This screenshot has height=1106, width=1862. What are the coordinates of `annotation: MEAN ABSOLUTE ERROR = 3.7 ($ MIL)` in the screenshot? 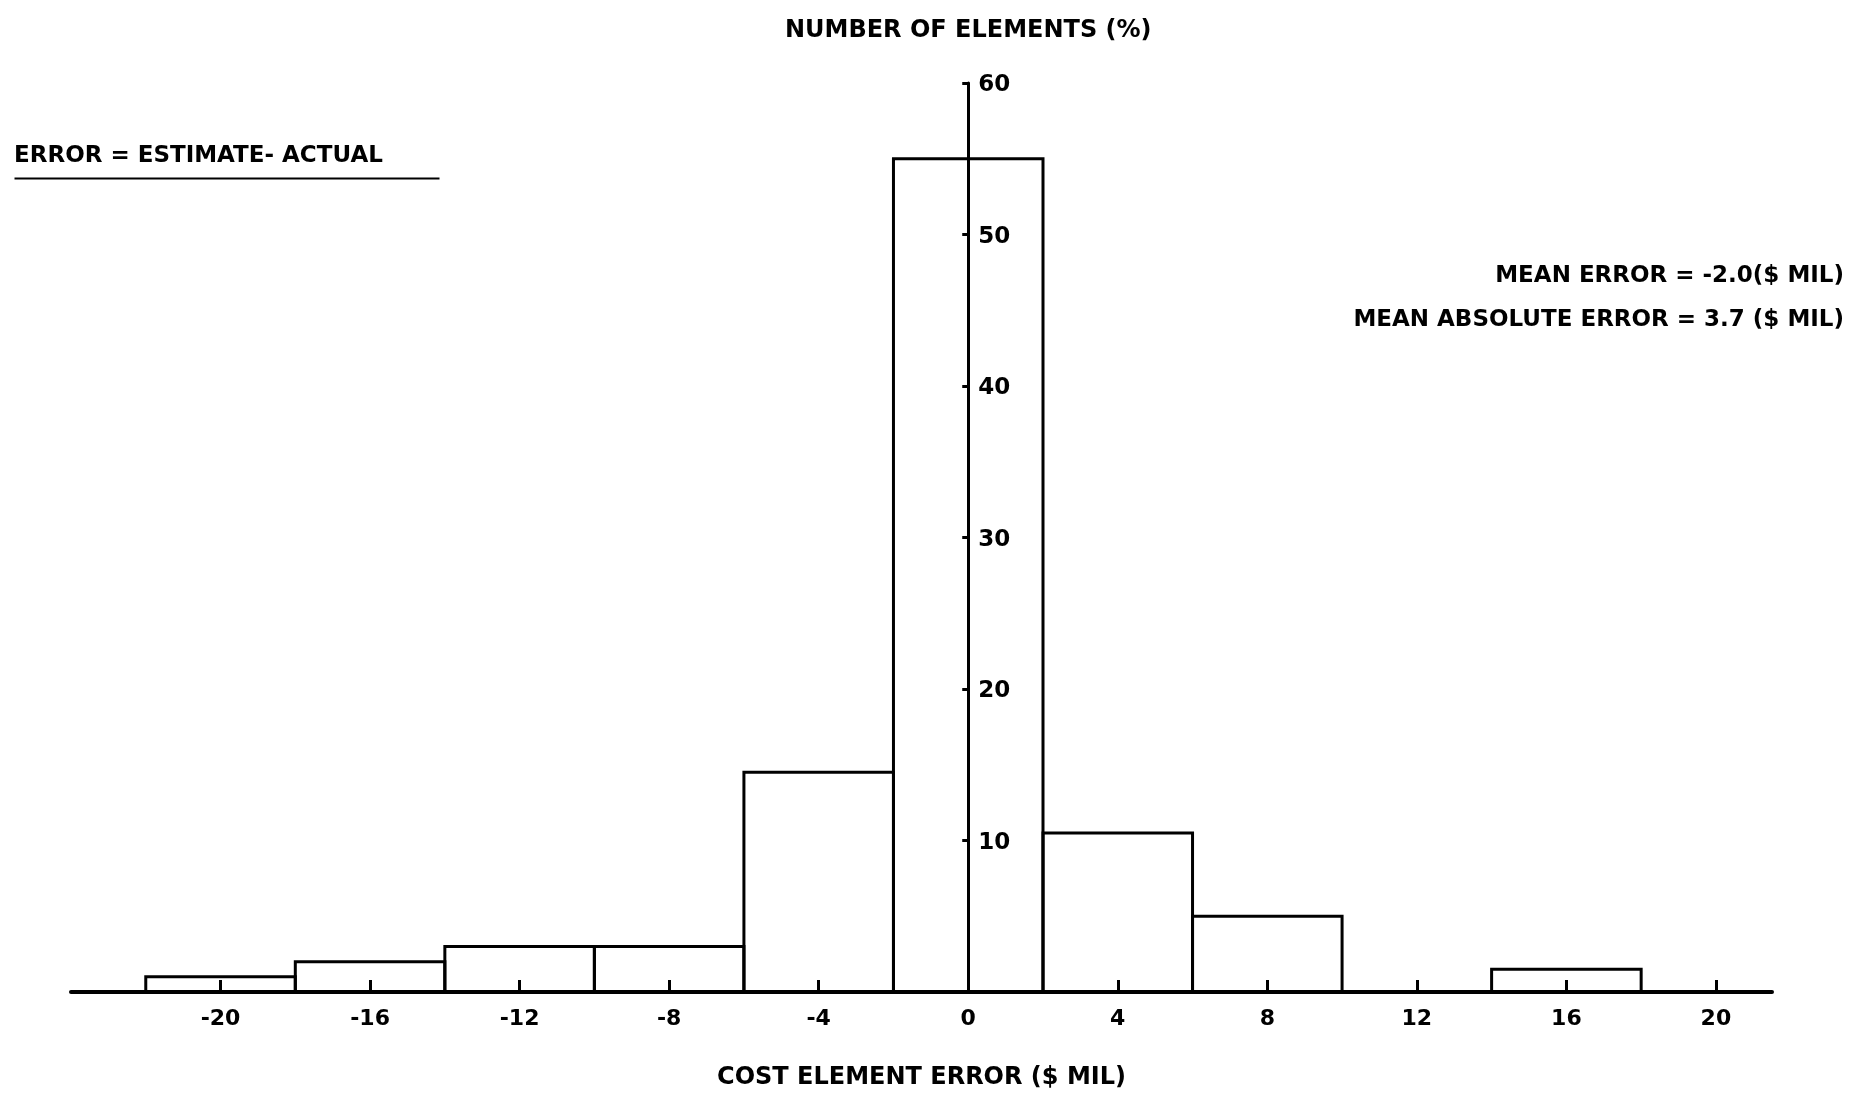 It's located at (1598, 317).